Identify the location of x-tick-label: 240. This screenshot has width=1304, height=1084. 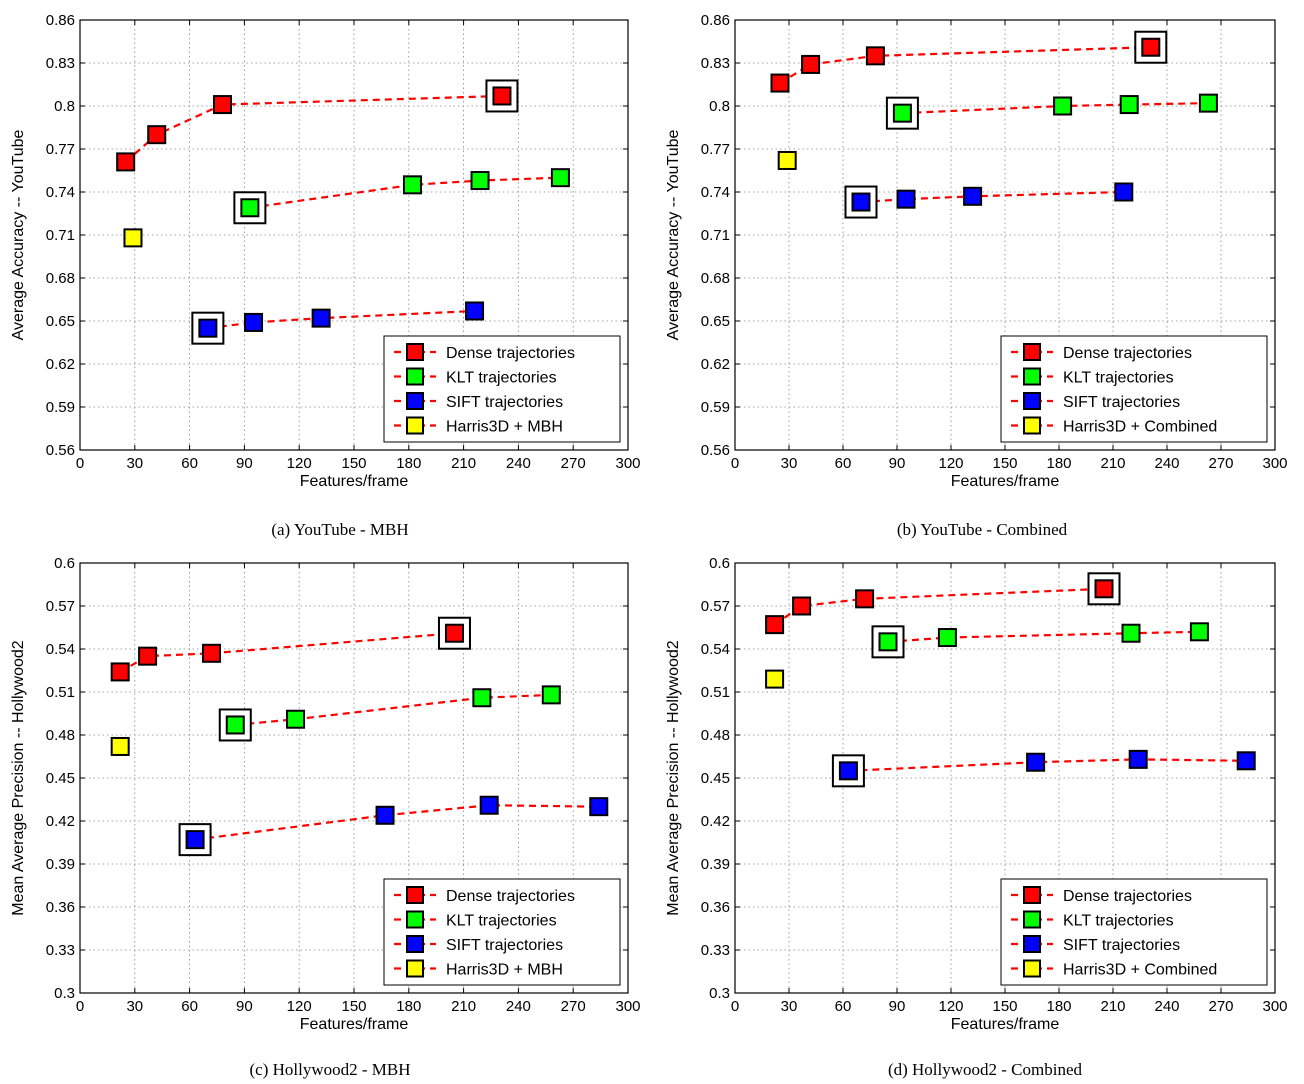
(518, 1006).